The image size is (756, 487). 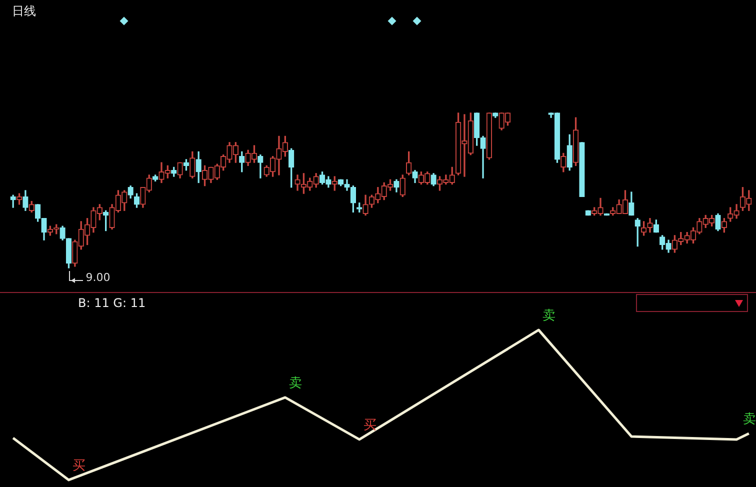 What do you see at coordinates (98, 277) in the screenshot?
I see `text: 9.00` at bounding box center [98, 277].